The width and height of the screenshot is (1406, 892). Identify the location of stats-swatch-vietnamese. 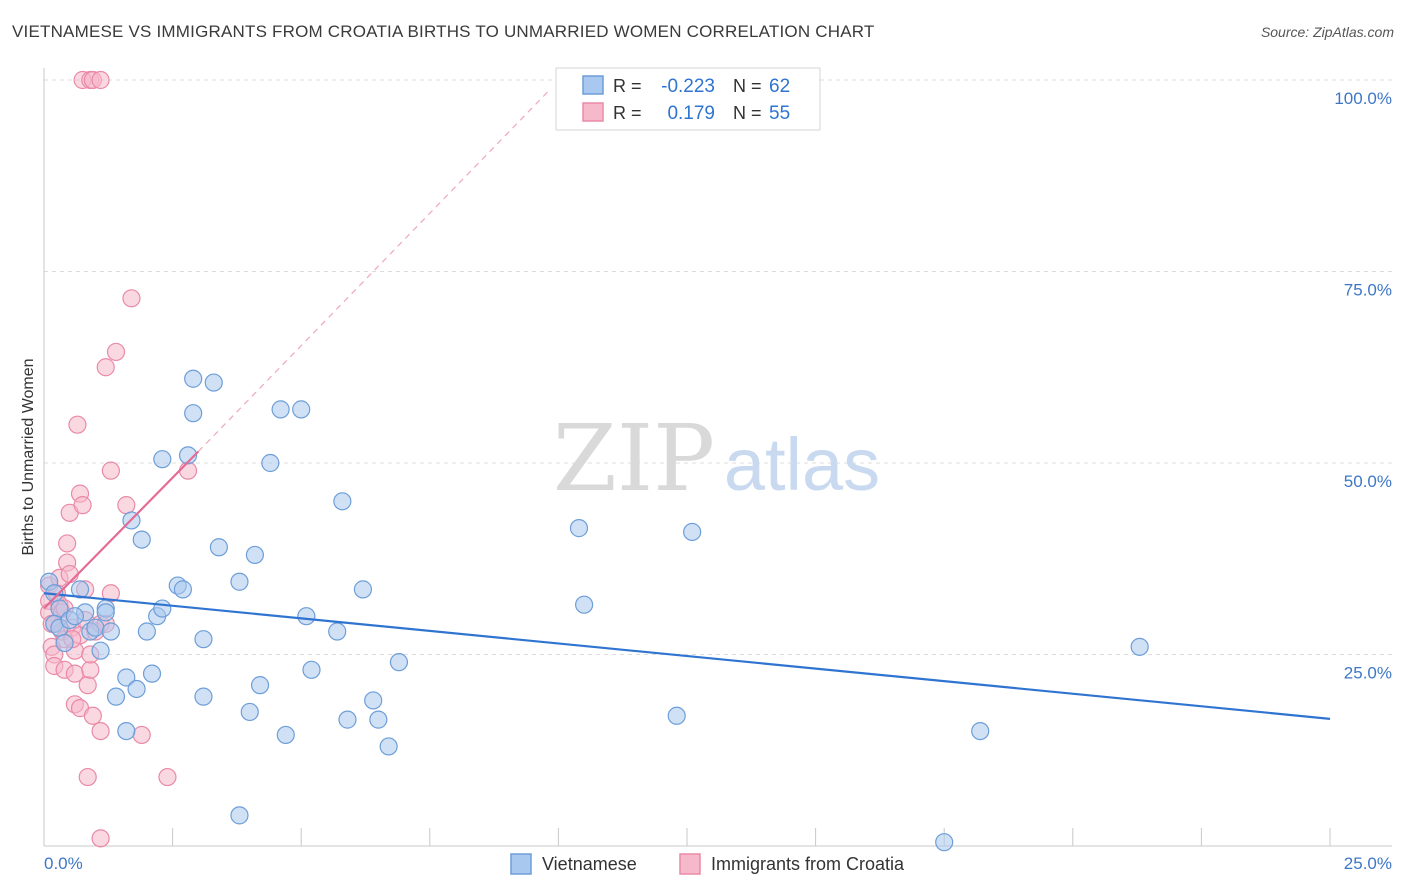
(593, 85).